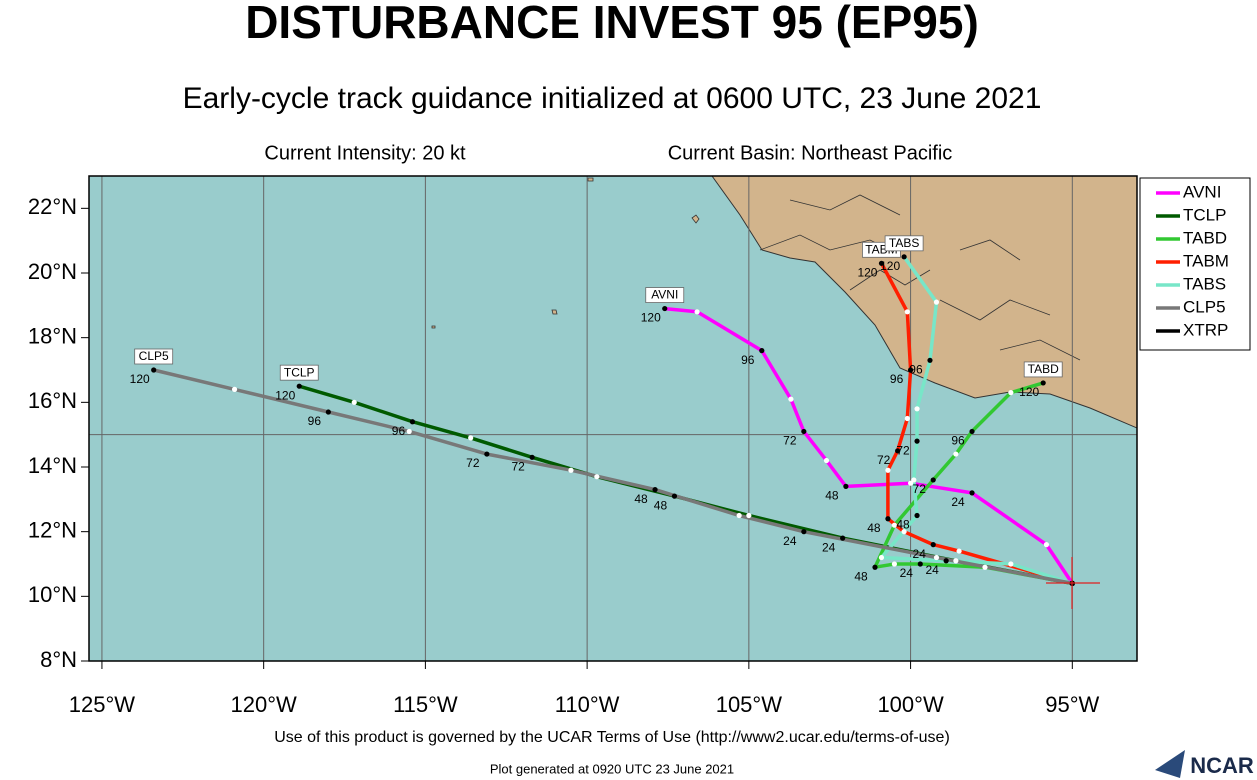 Image resolution: width=1257 pixels, height=780 pixels. I want to click on x-tick-label: 115°W, so click(425, 704).